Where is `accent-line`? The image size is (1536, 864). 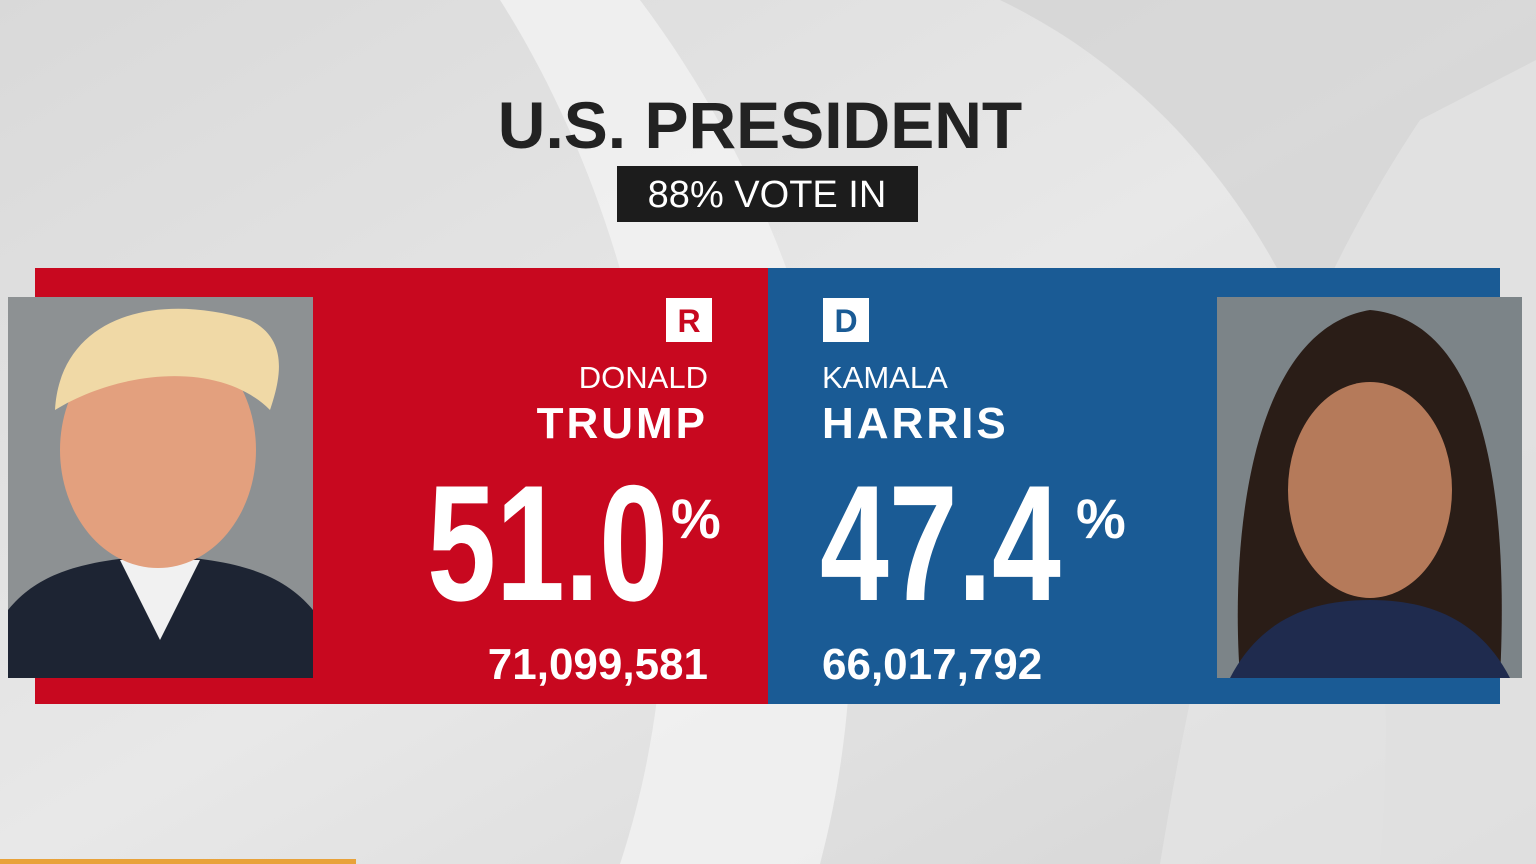 accent-line is located at coordinates (178, 861).